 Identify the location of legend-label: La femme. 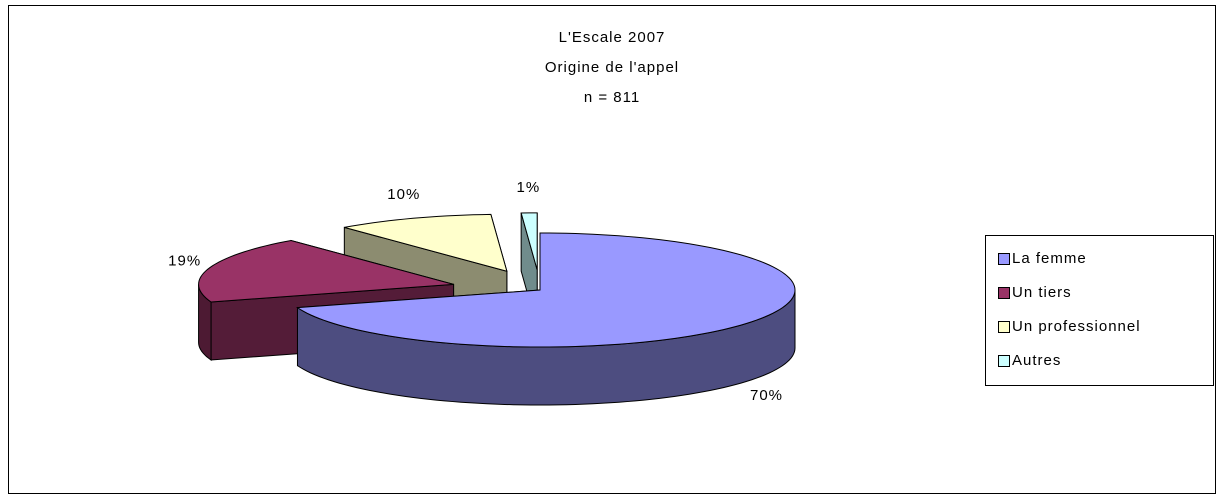
(1049, 258).